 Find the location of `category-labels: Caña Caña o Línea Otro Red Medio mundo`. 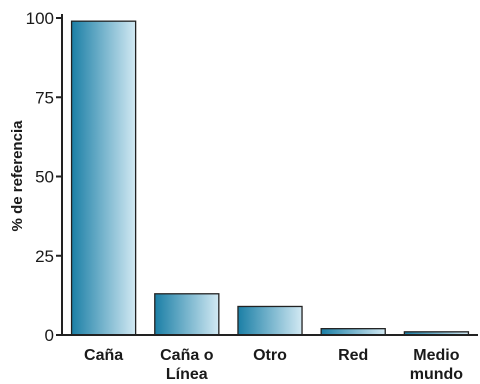

category-labels: Caña Caña o Línea Otro Red Medio mundo is located at coordinates (273, 365).